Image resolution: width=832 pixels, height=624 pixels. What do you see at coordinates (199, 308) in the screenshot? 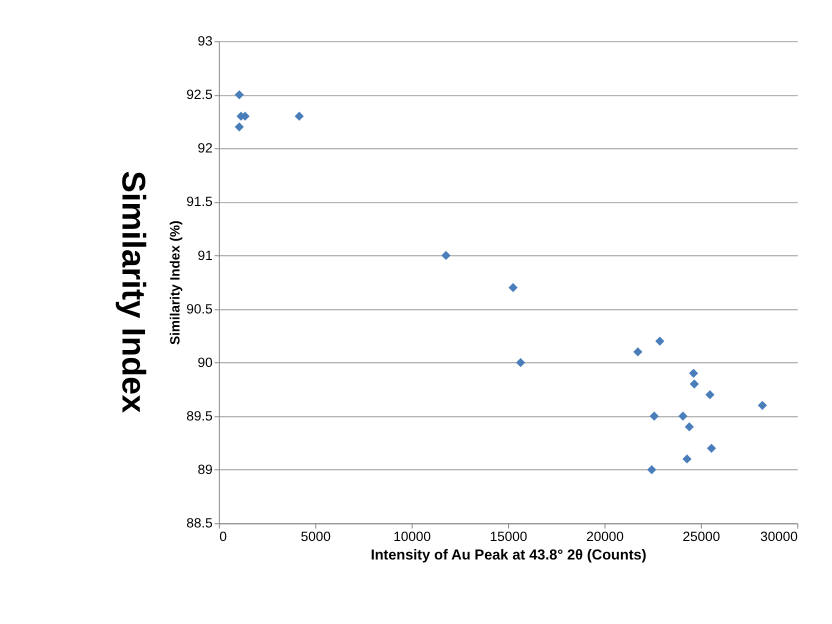
I see `y-tick-label: 90.5` at bounding box center [199, 308].